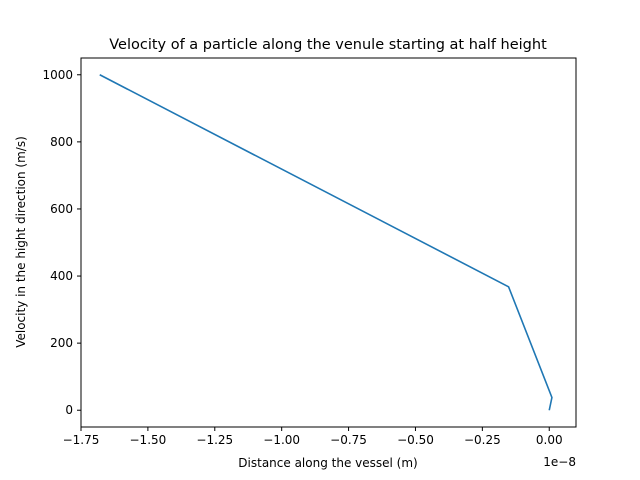  What do you see at coordinates (61, 142) in the screenshot?
I see `y-tick-label: 800` at bounding box center [61, 142].